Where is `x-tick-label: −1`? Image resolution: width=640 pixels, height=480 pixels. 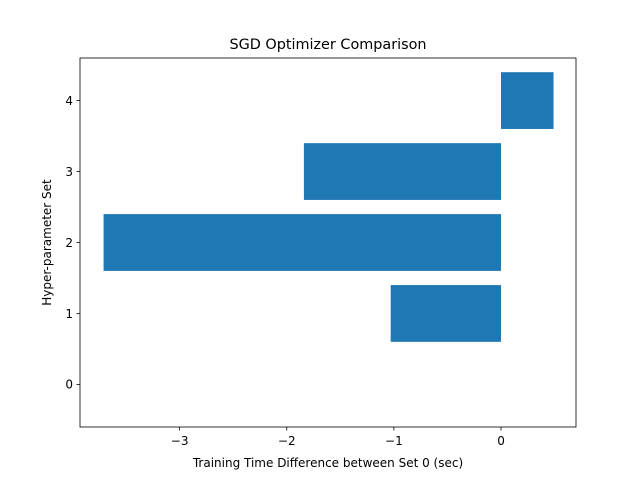
x-tick-label: −1 is located at coordinates (394, 441).